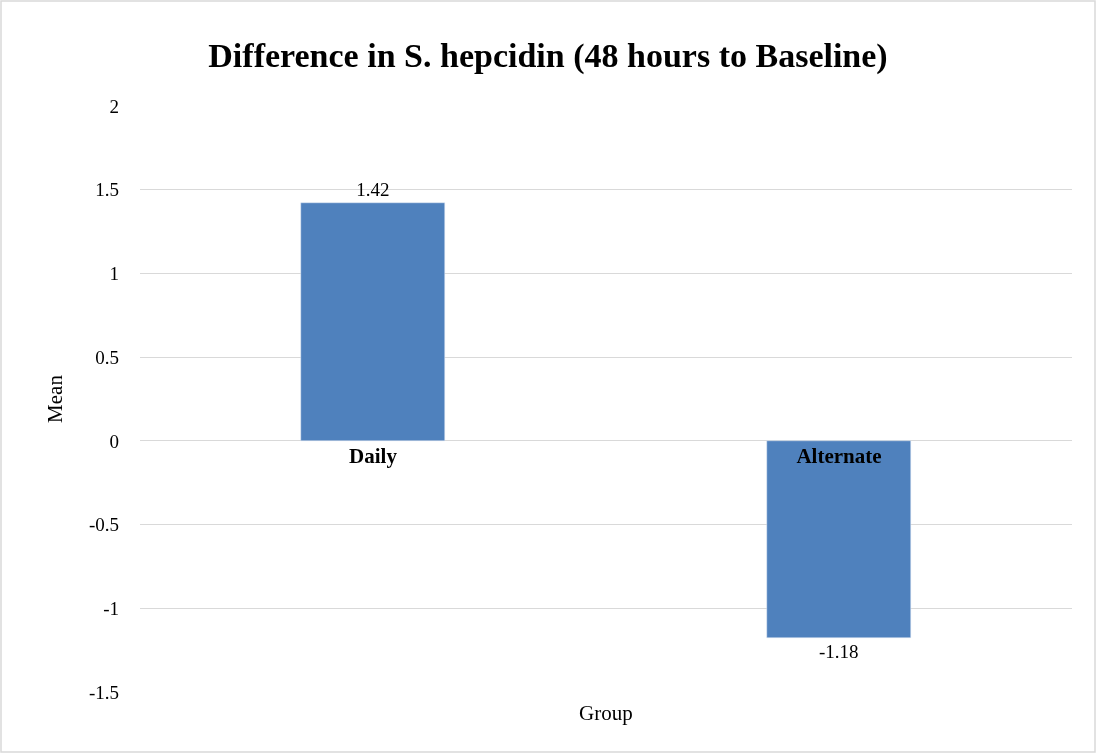  I want to click on x-tick-label: Daily, so click(373, 455).